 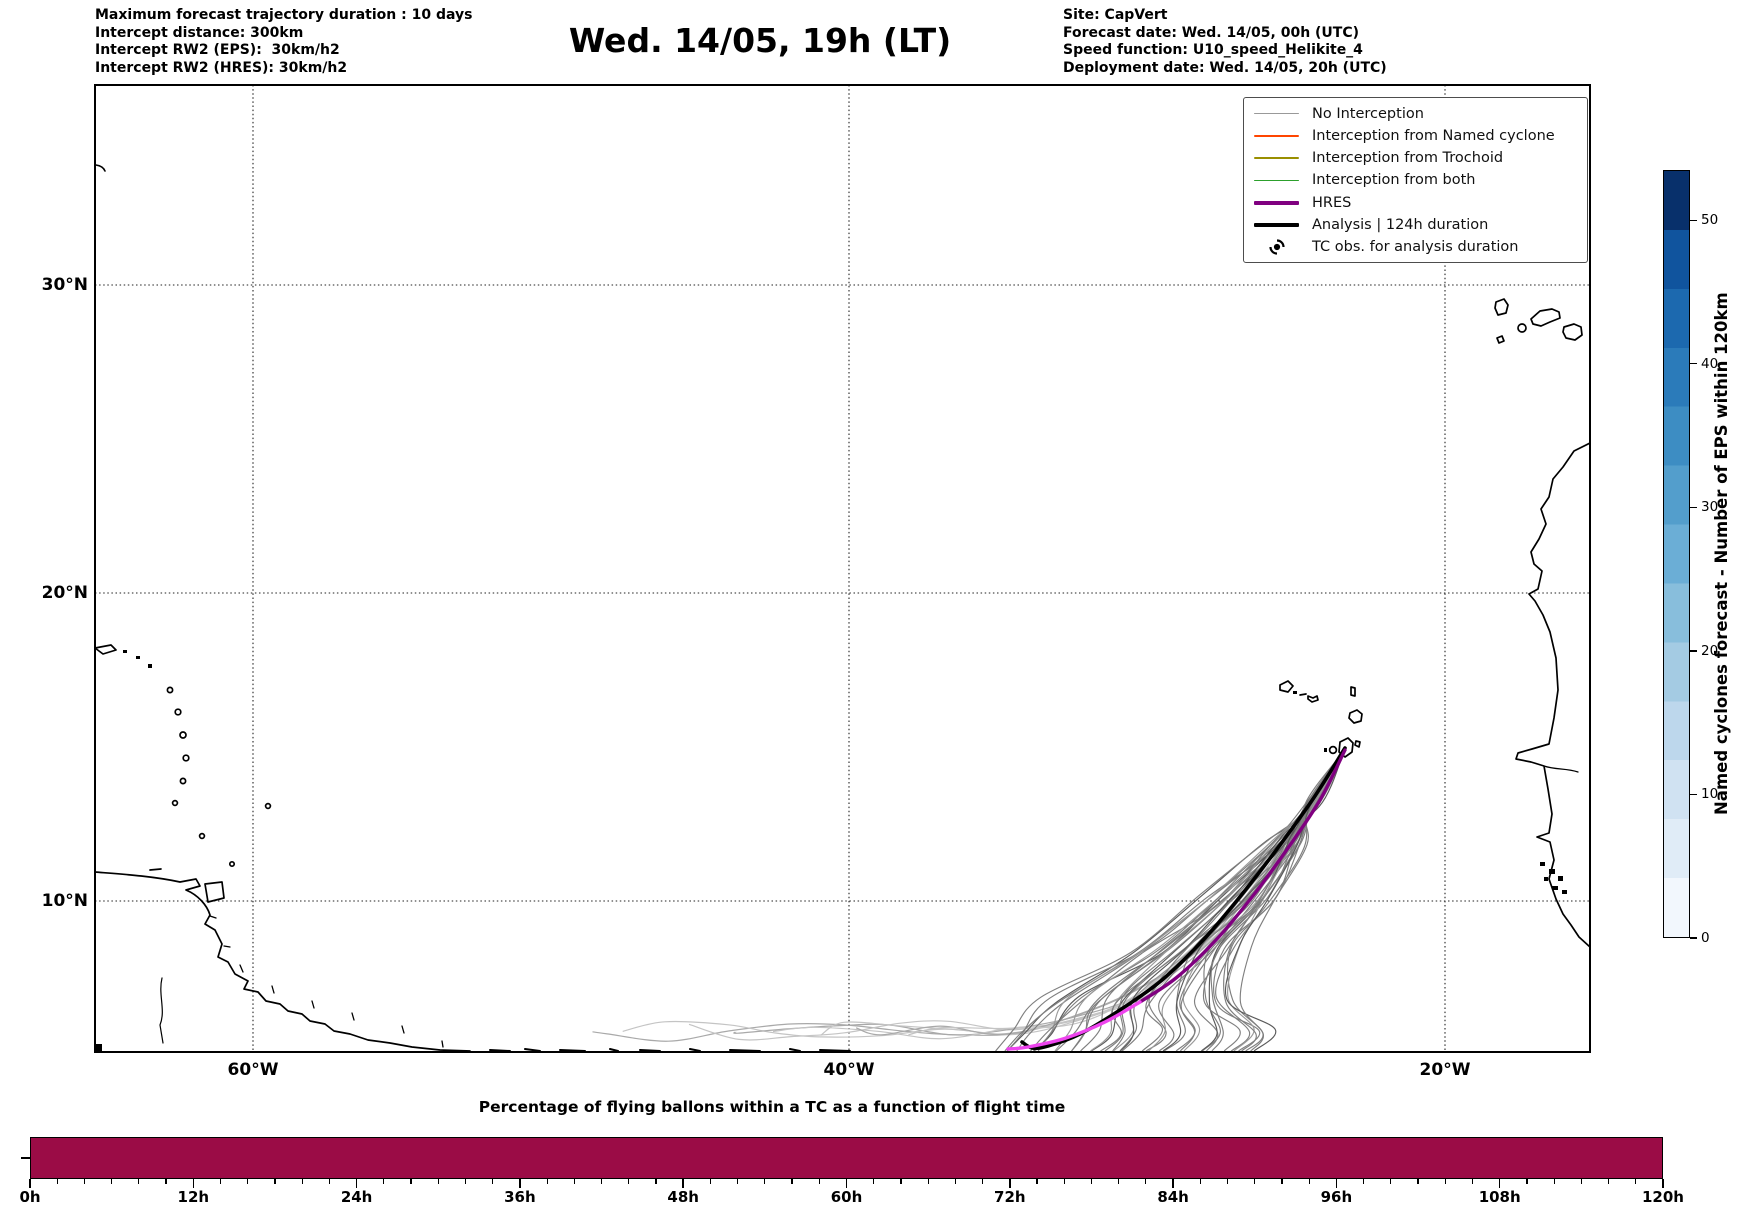 I want to click on legend-item-label: Interception from Named cyclone, so click(x=1433, y=135).